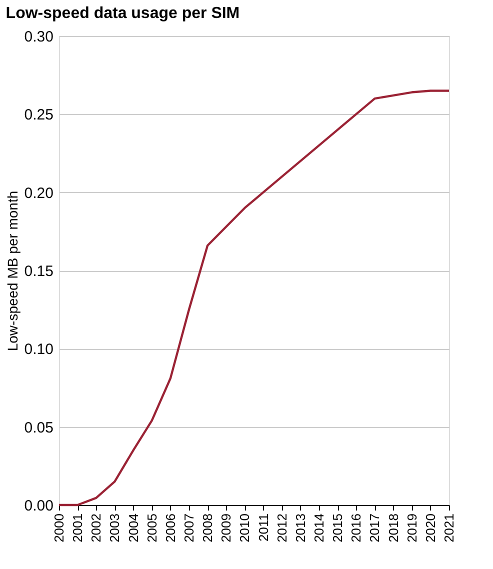 This screenshot has width=493, height=569. What do you see at coordinates (39, 349) in the screenshot?
I see `y-tick-label: 0.10` at bounding box center [39, 349].